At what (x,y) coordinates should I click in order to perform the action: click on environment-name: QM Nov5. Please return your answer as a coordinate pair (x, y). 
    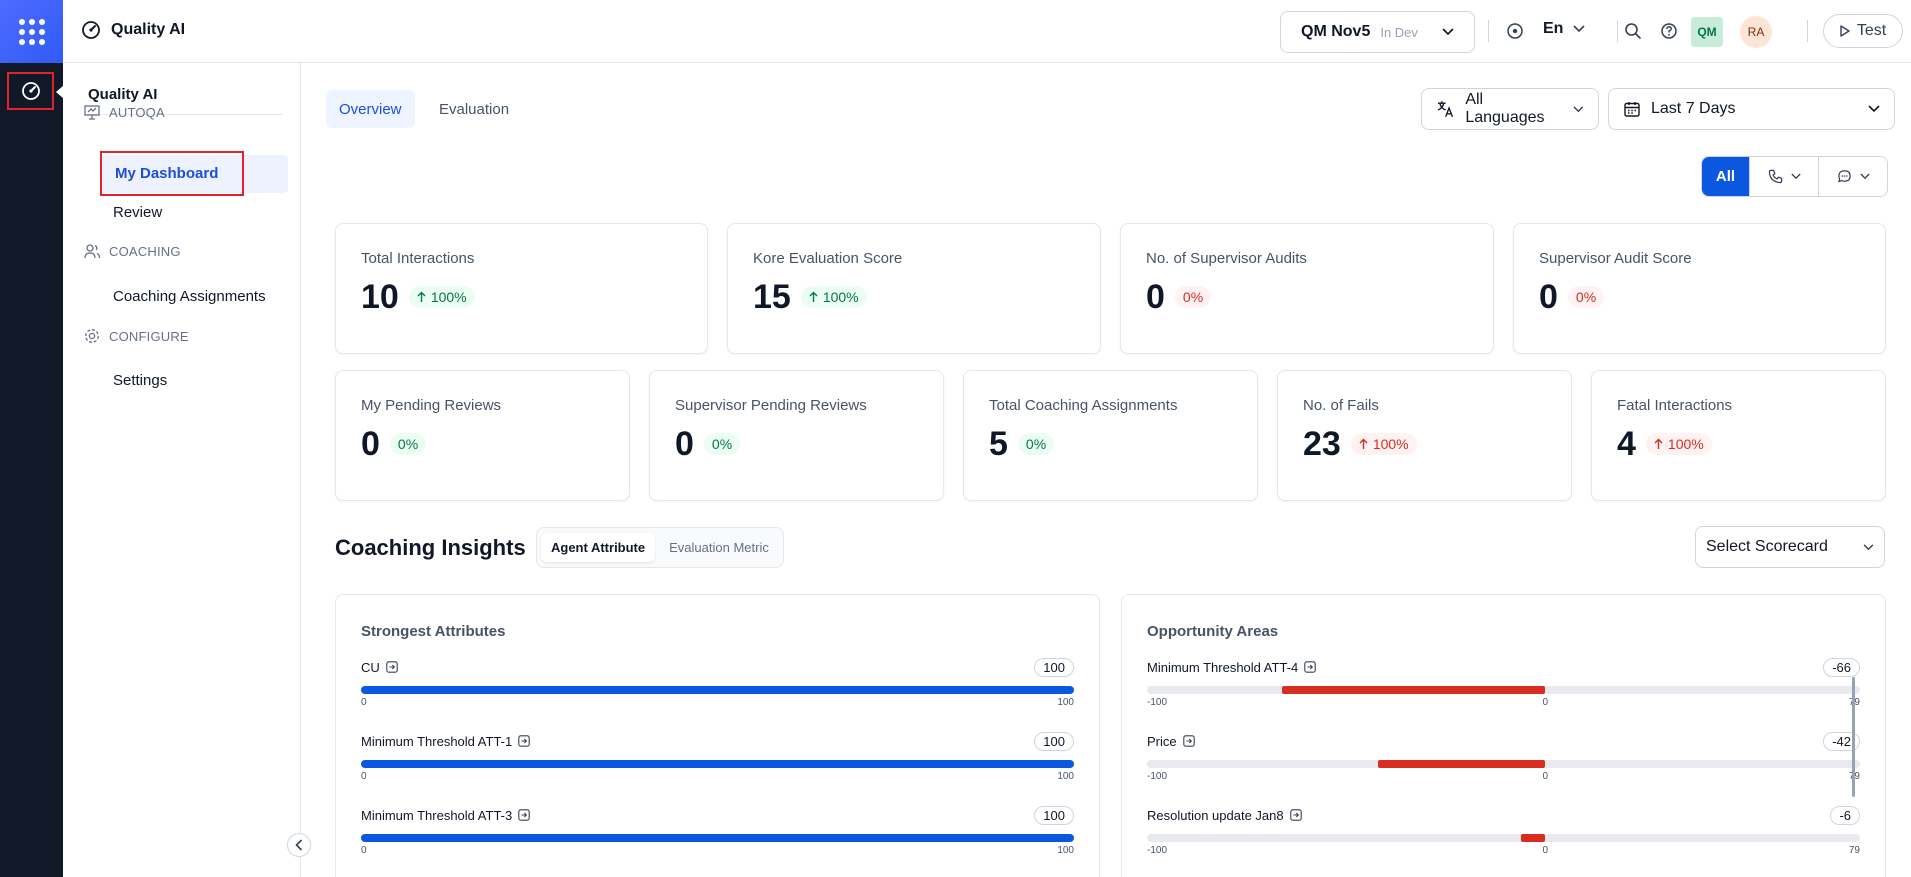
    Looking at the image, I should click on (1336, 31).